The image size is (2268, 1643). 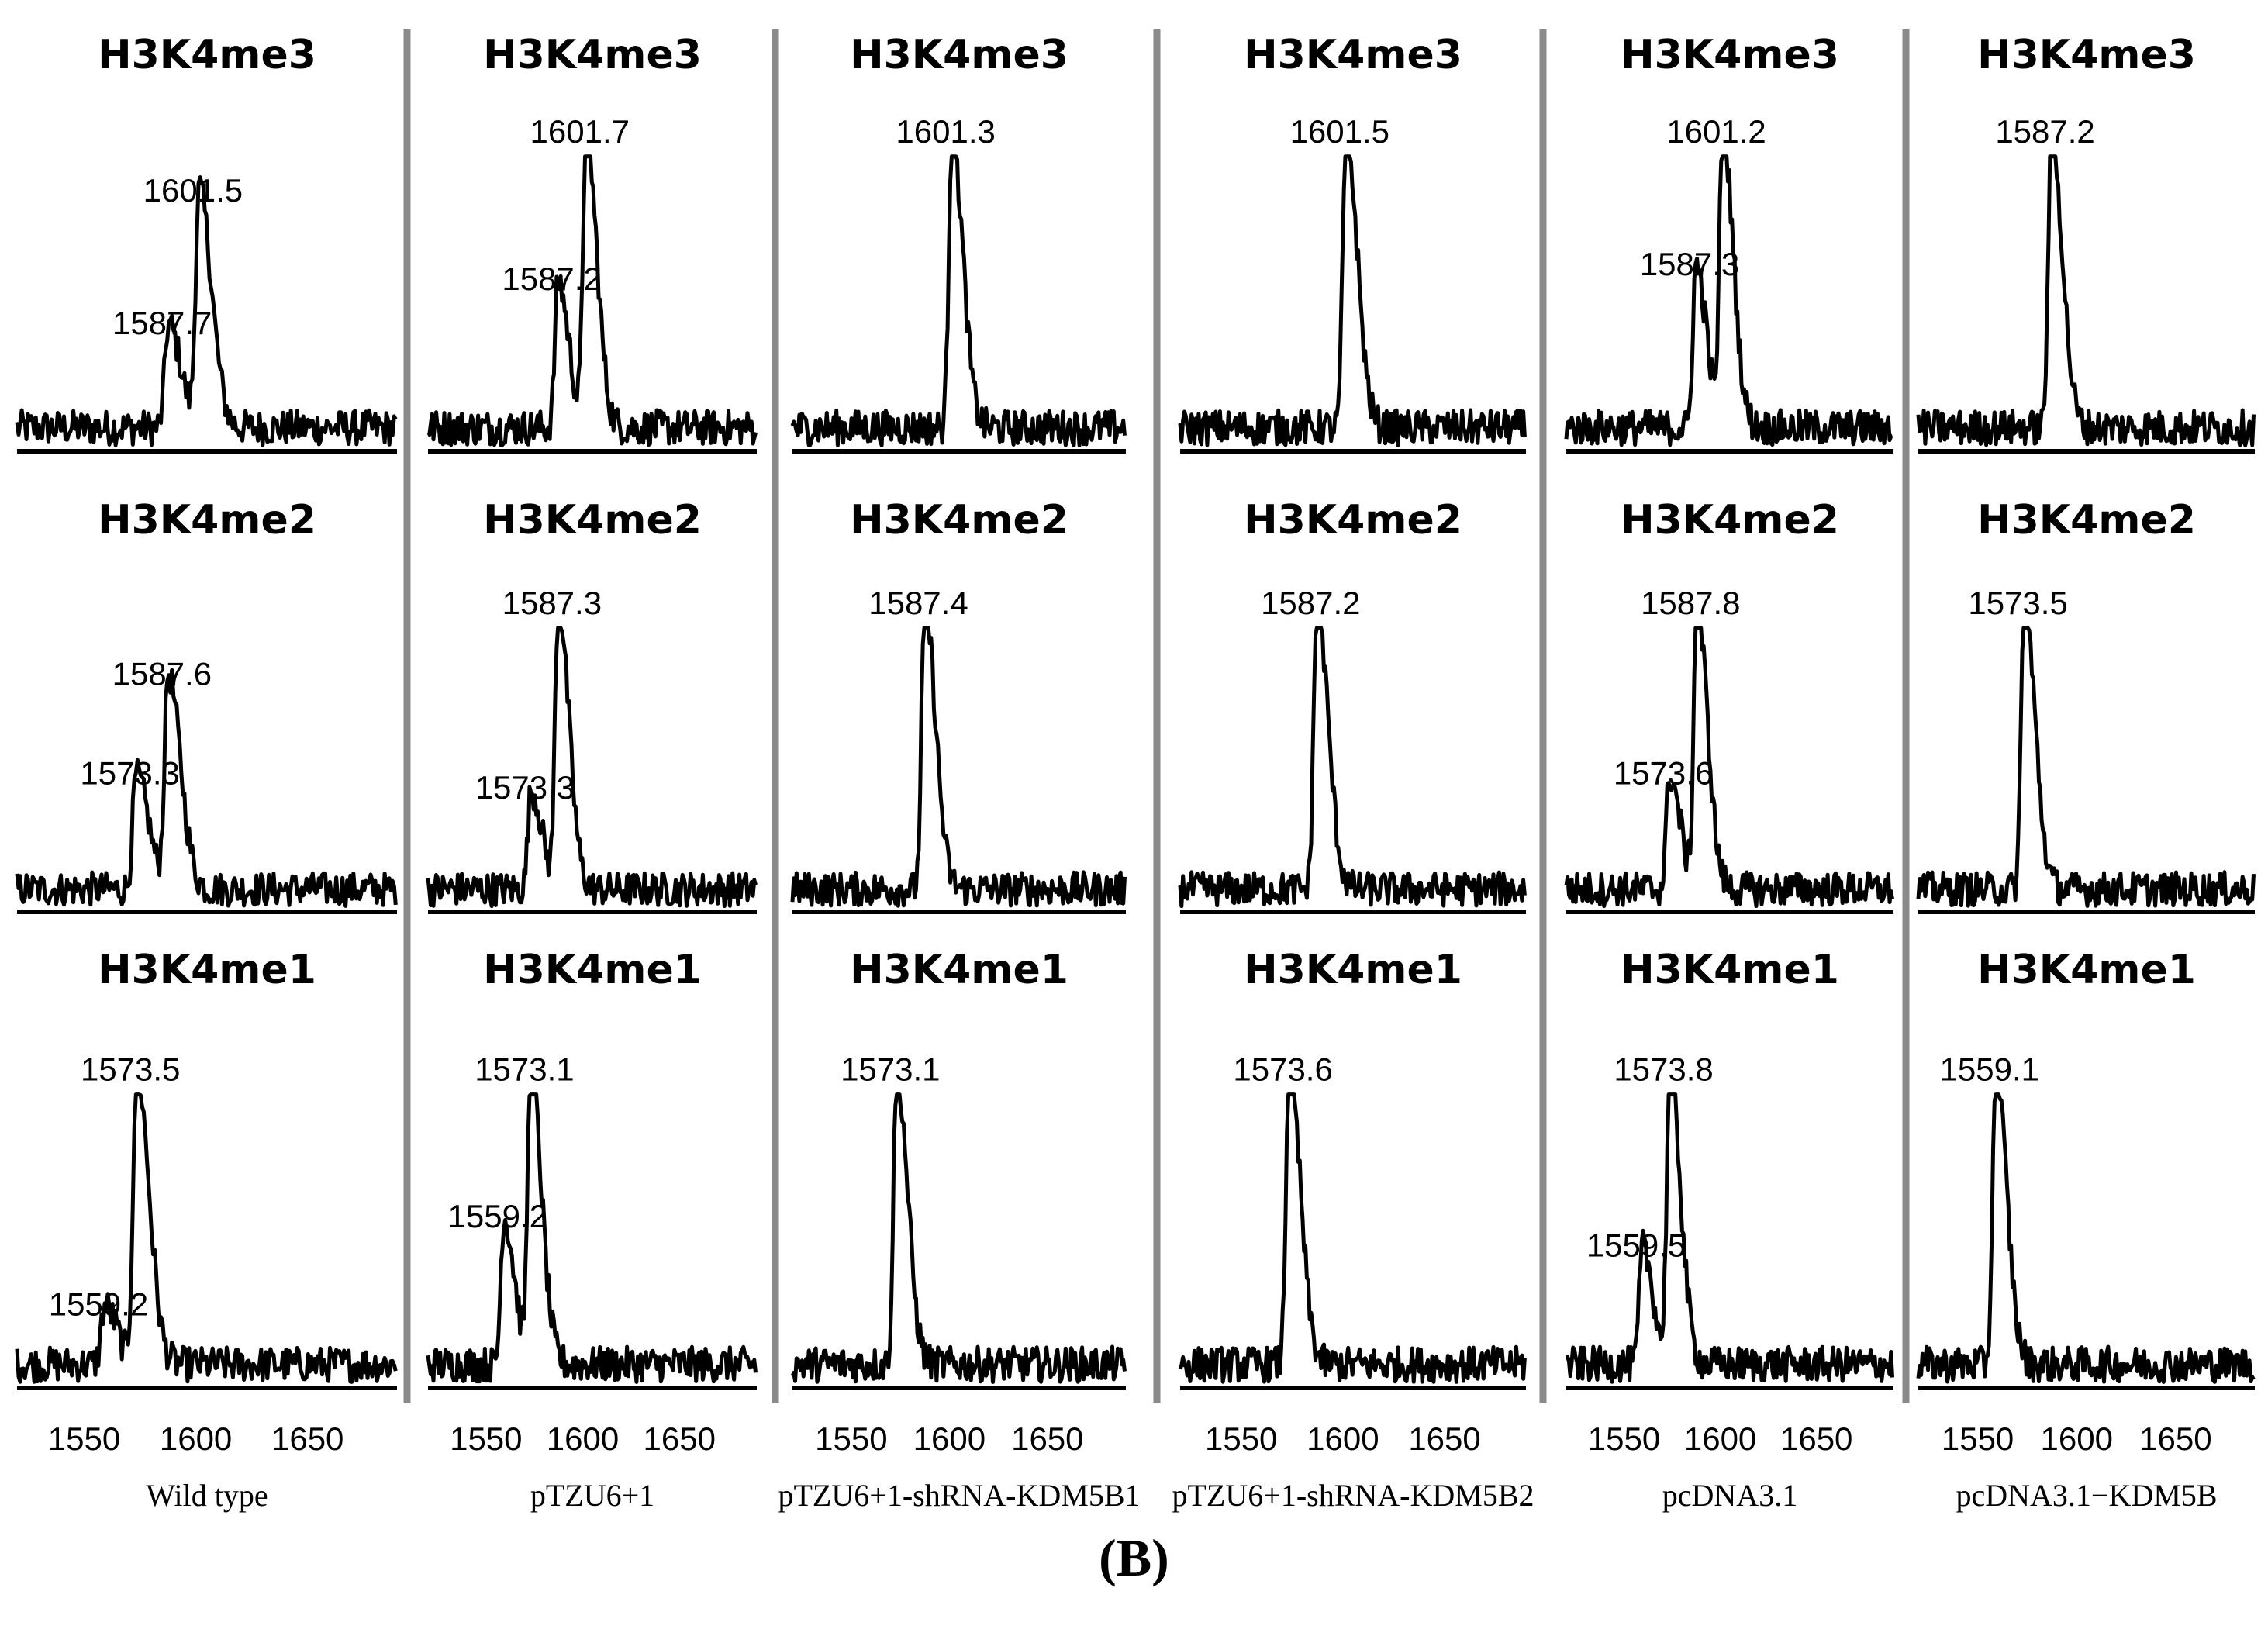 What do you see at coordinates (959, 1496) in the screenshot?
I see `column-caption: pTZU6+1-shRNA-KDM5B1` at bounding box center [959, 1496].